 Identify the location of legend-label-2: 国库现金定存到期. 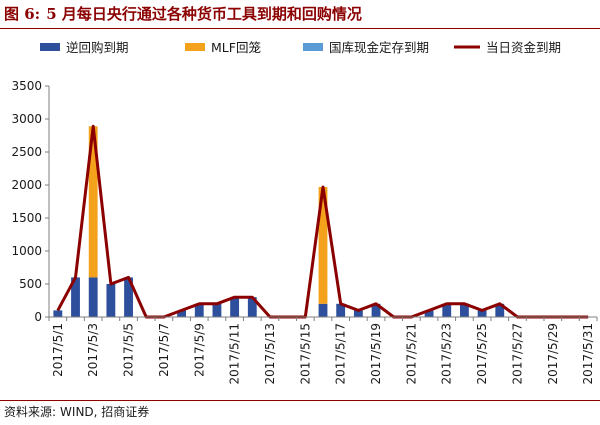
(379, 47).